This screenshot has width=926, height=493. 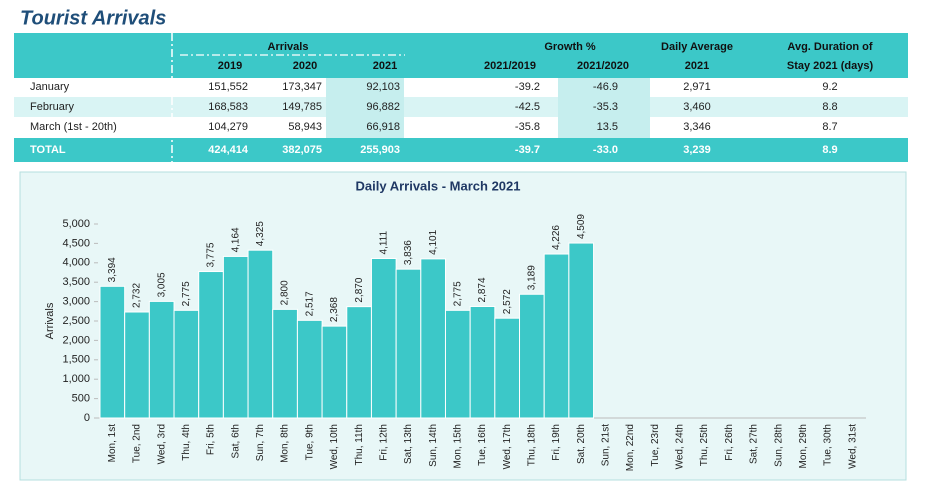 What do you see at coordinates (697, 127) in the screenshot?
I see `table-cell: 3,346` at bounding box center [697, 127].